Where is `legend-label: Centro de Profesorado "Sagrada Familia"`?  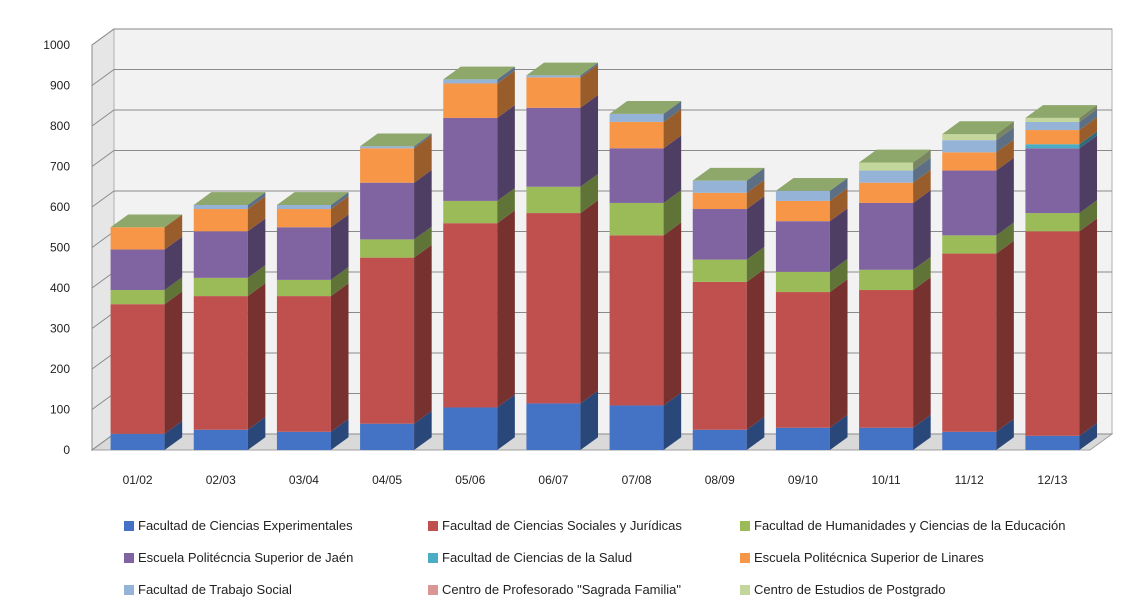 legend-label: Centro de Profesorado "Sagrada Familia" is located at coordinates (562, 589).